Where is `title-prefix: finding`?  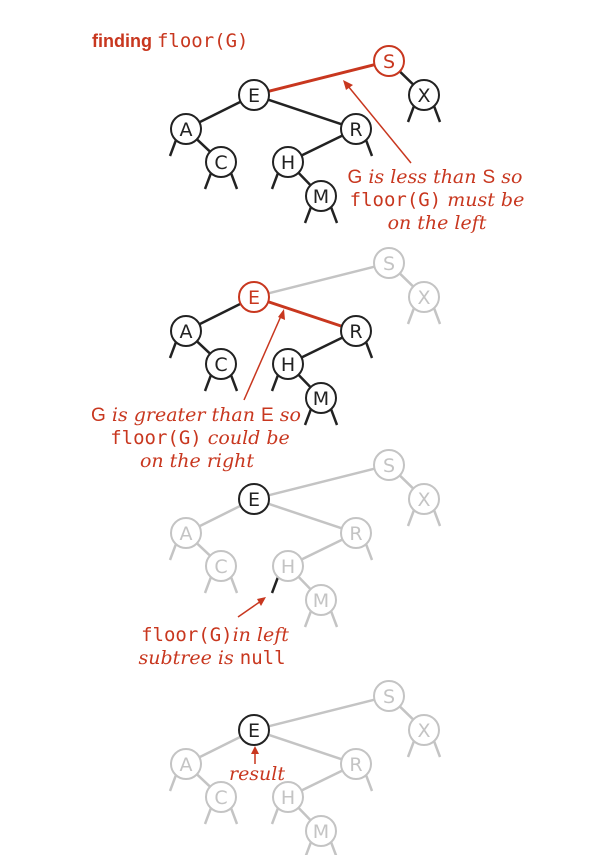
title-prefix: finding is located at coordinates (122, 41).